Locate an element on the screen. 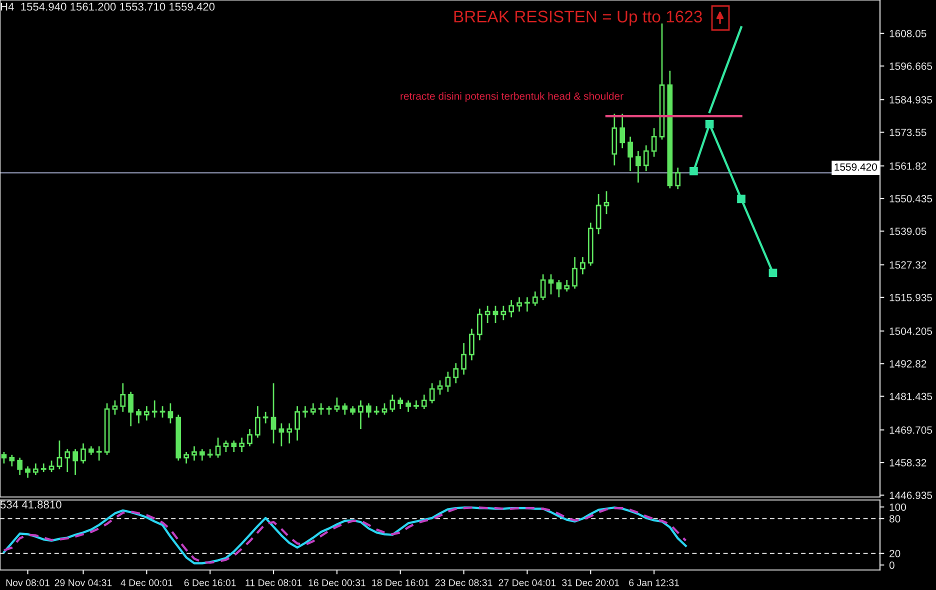 The image size is (936, 590). y-tick-label: 1469.705 is located at coordinates (911, 430).